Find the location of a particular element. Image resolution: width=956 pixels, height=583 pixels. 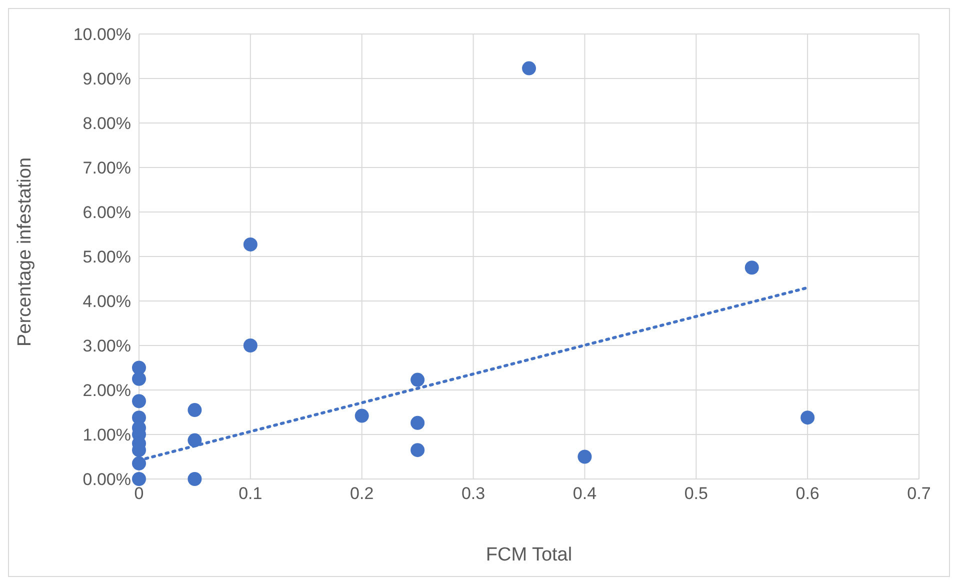

y-tick-label: 8.00% is located at coordinates (106, 124).